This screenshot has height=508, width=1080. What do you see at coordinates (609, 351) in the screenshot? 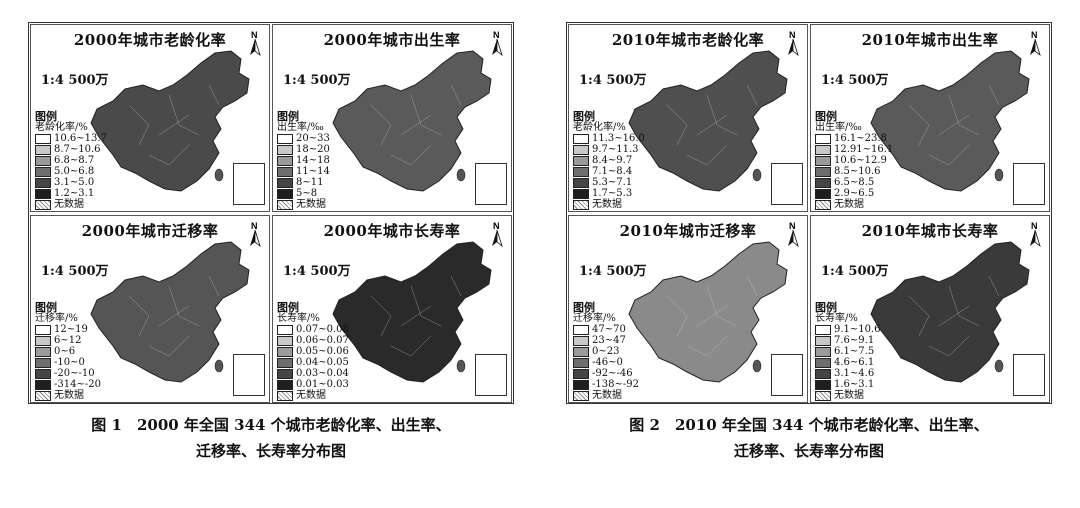
I see `legend-item: 0~23` at bounding box center [609, 351].